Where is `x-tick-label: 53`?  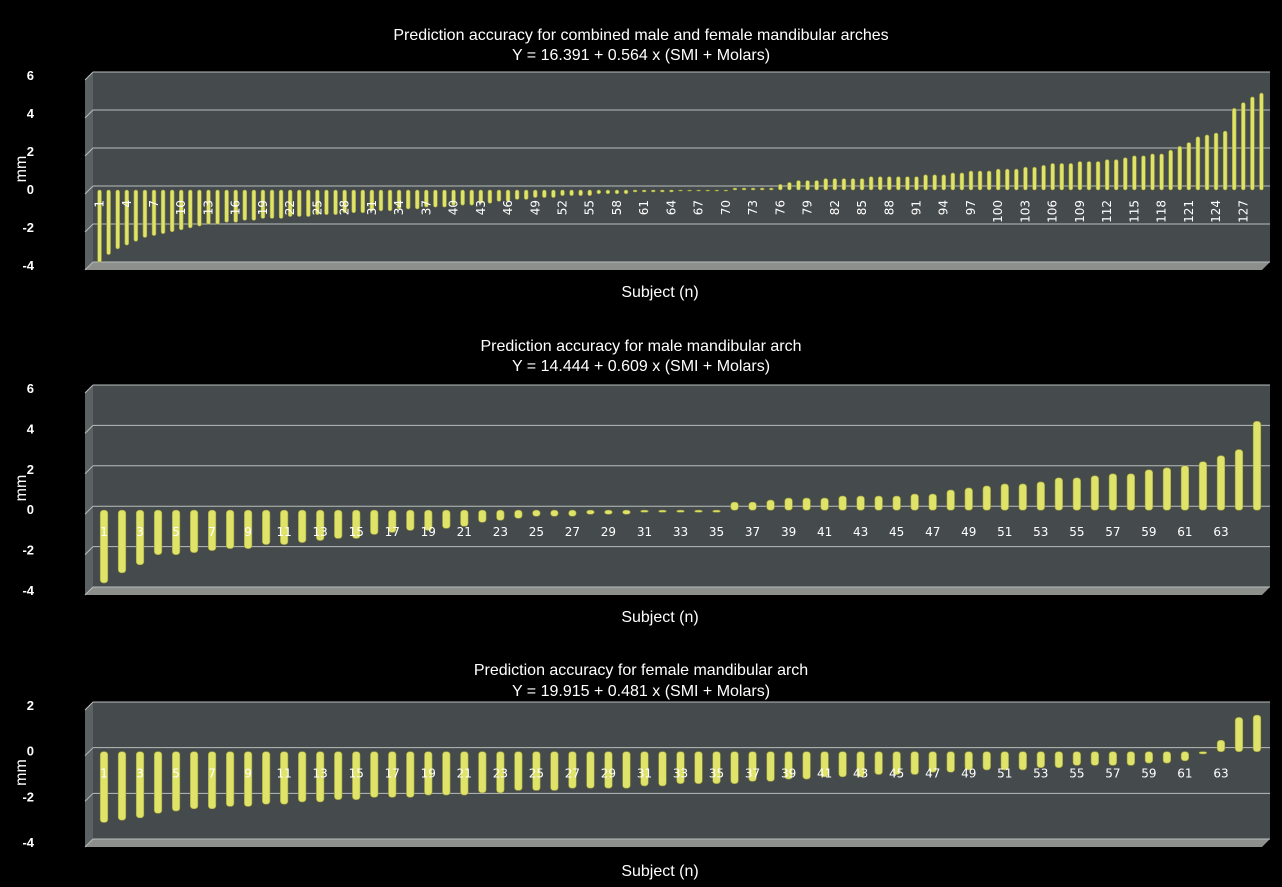
x-tick-label: 53 is located at coordinates (1040, 532).